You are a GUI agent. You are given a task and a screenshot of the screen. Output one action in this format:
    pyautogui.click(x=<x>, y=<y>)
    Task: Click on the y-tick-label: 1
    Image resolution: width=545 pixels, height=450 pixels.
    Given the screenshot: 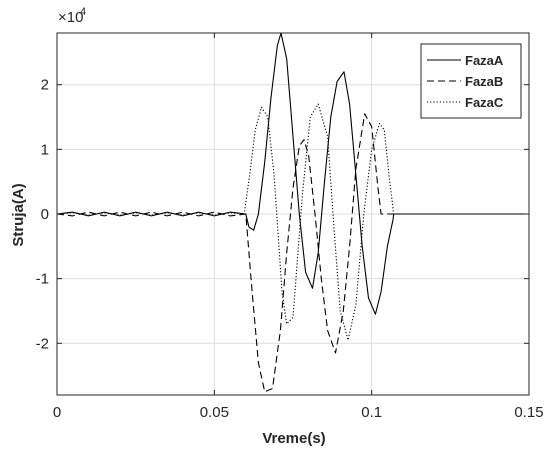 What is the action you would take?
    pyautogui.click(x=45, y=149)
    